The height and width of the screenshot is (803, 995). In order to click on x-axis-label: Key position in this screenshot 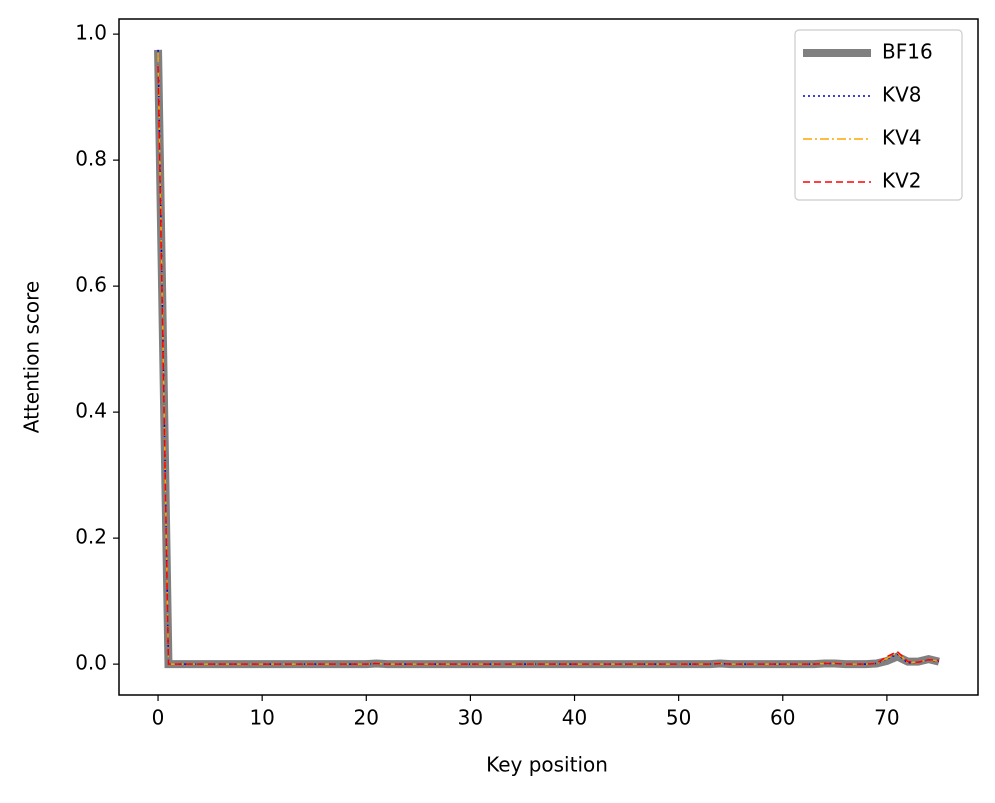, I will do `click(547, 765)`.